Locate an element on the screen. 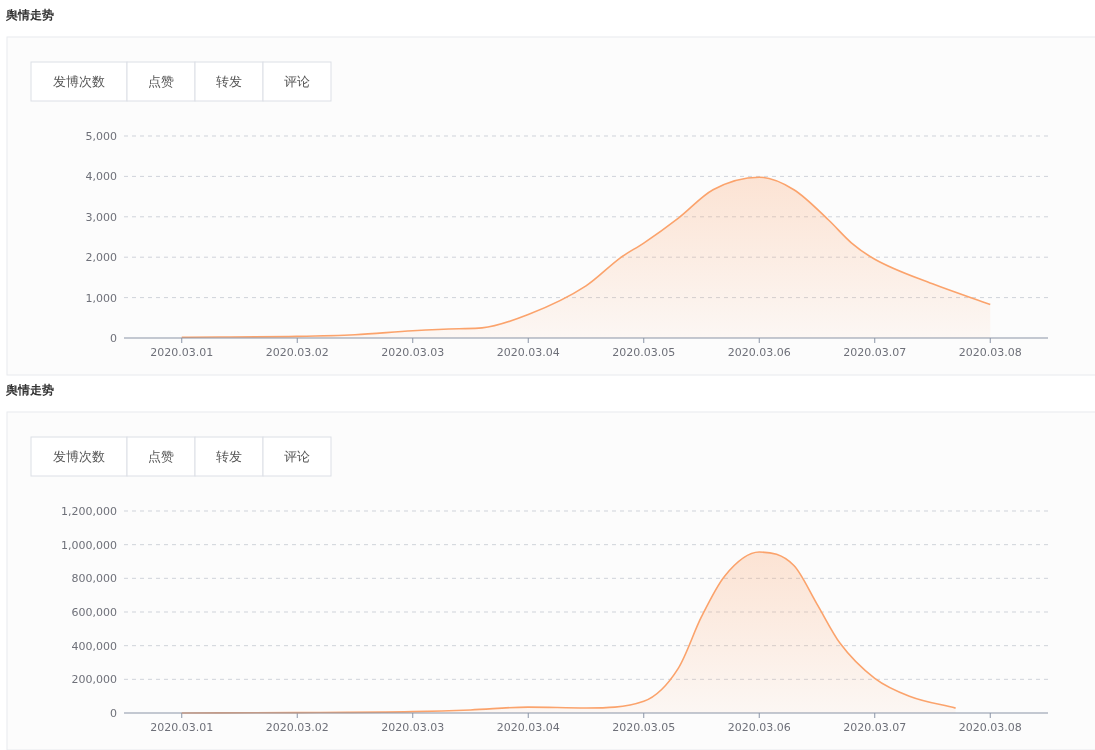 This screenshot has width=1095, height=750. y-tick-label: 1,000,000 is located at coordinates (89, 545).